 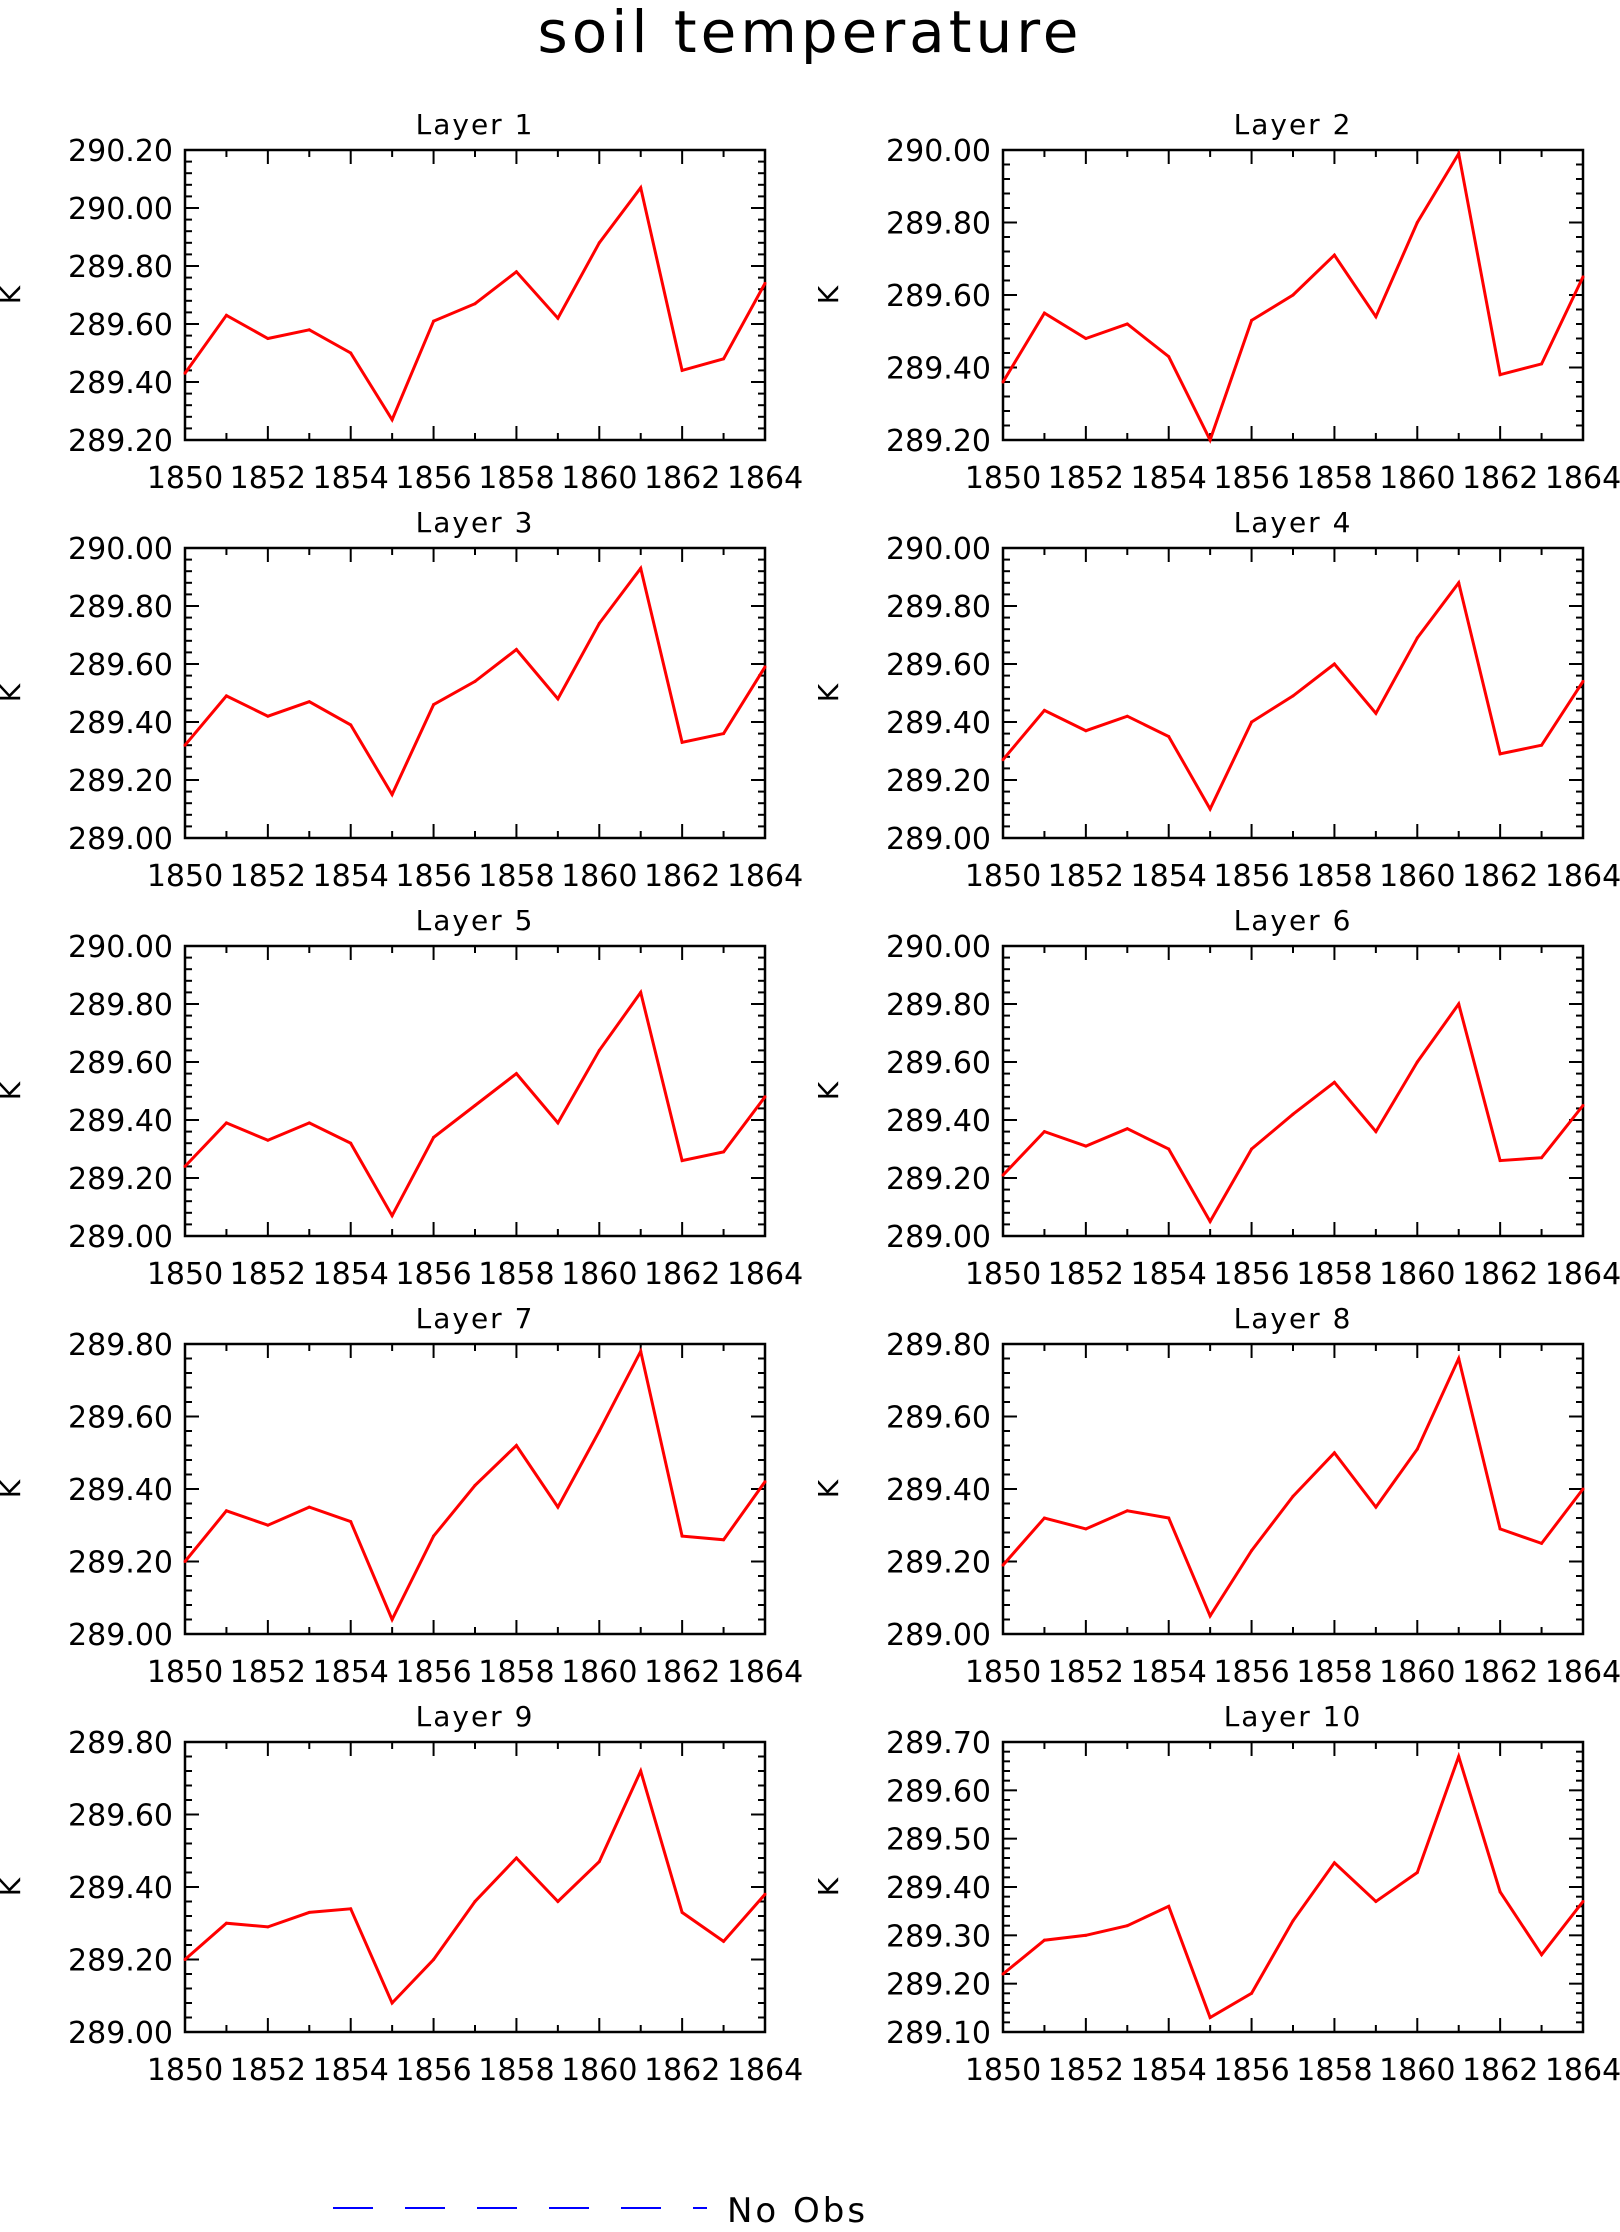 I want to click on panel-title: Layer 7, so click(x=475, y=1318).